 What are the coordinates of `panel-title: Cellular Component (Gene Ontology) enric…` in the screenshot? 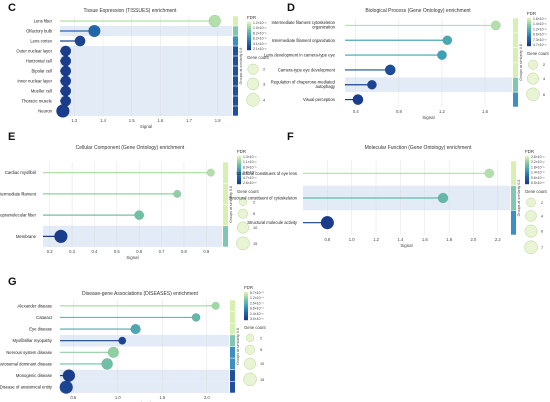 It's located at (130, 148).